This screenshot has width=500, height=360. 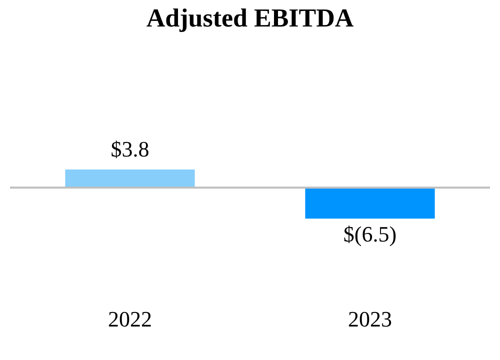 What do you see at coordinates (250, 17) in the screenshot?
I see `chart-title: Adjusted EBITDA` at bounding box center [250, 17].